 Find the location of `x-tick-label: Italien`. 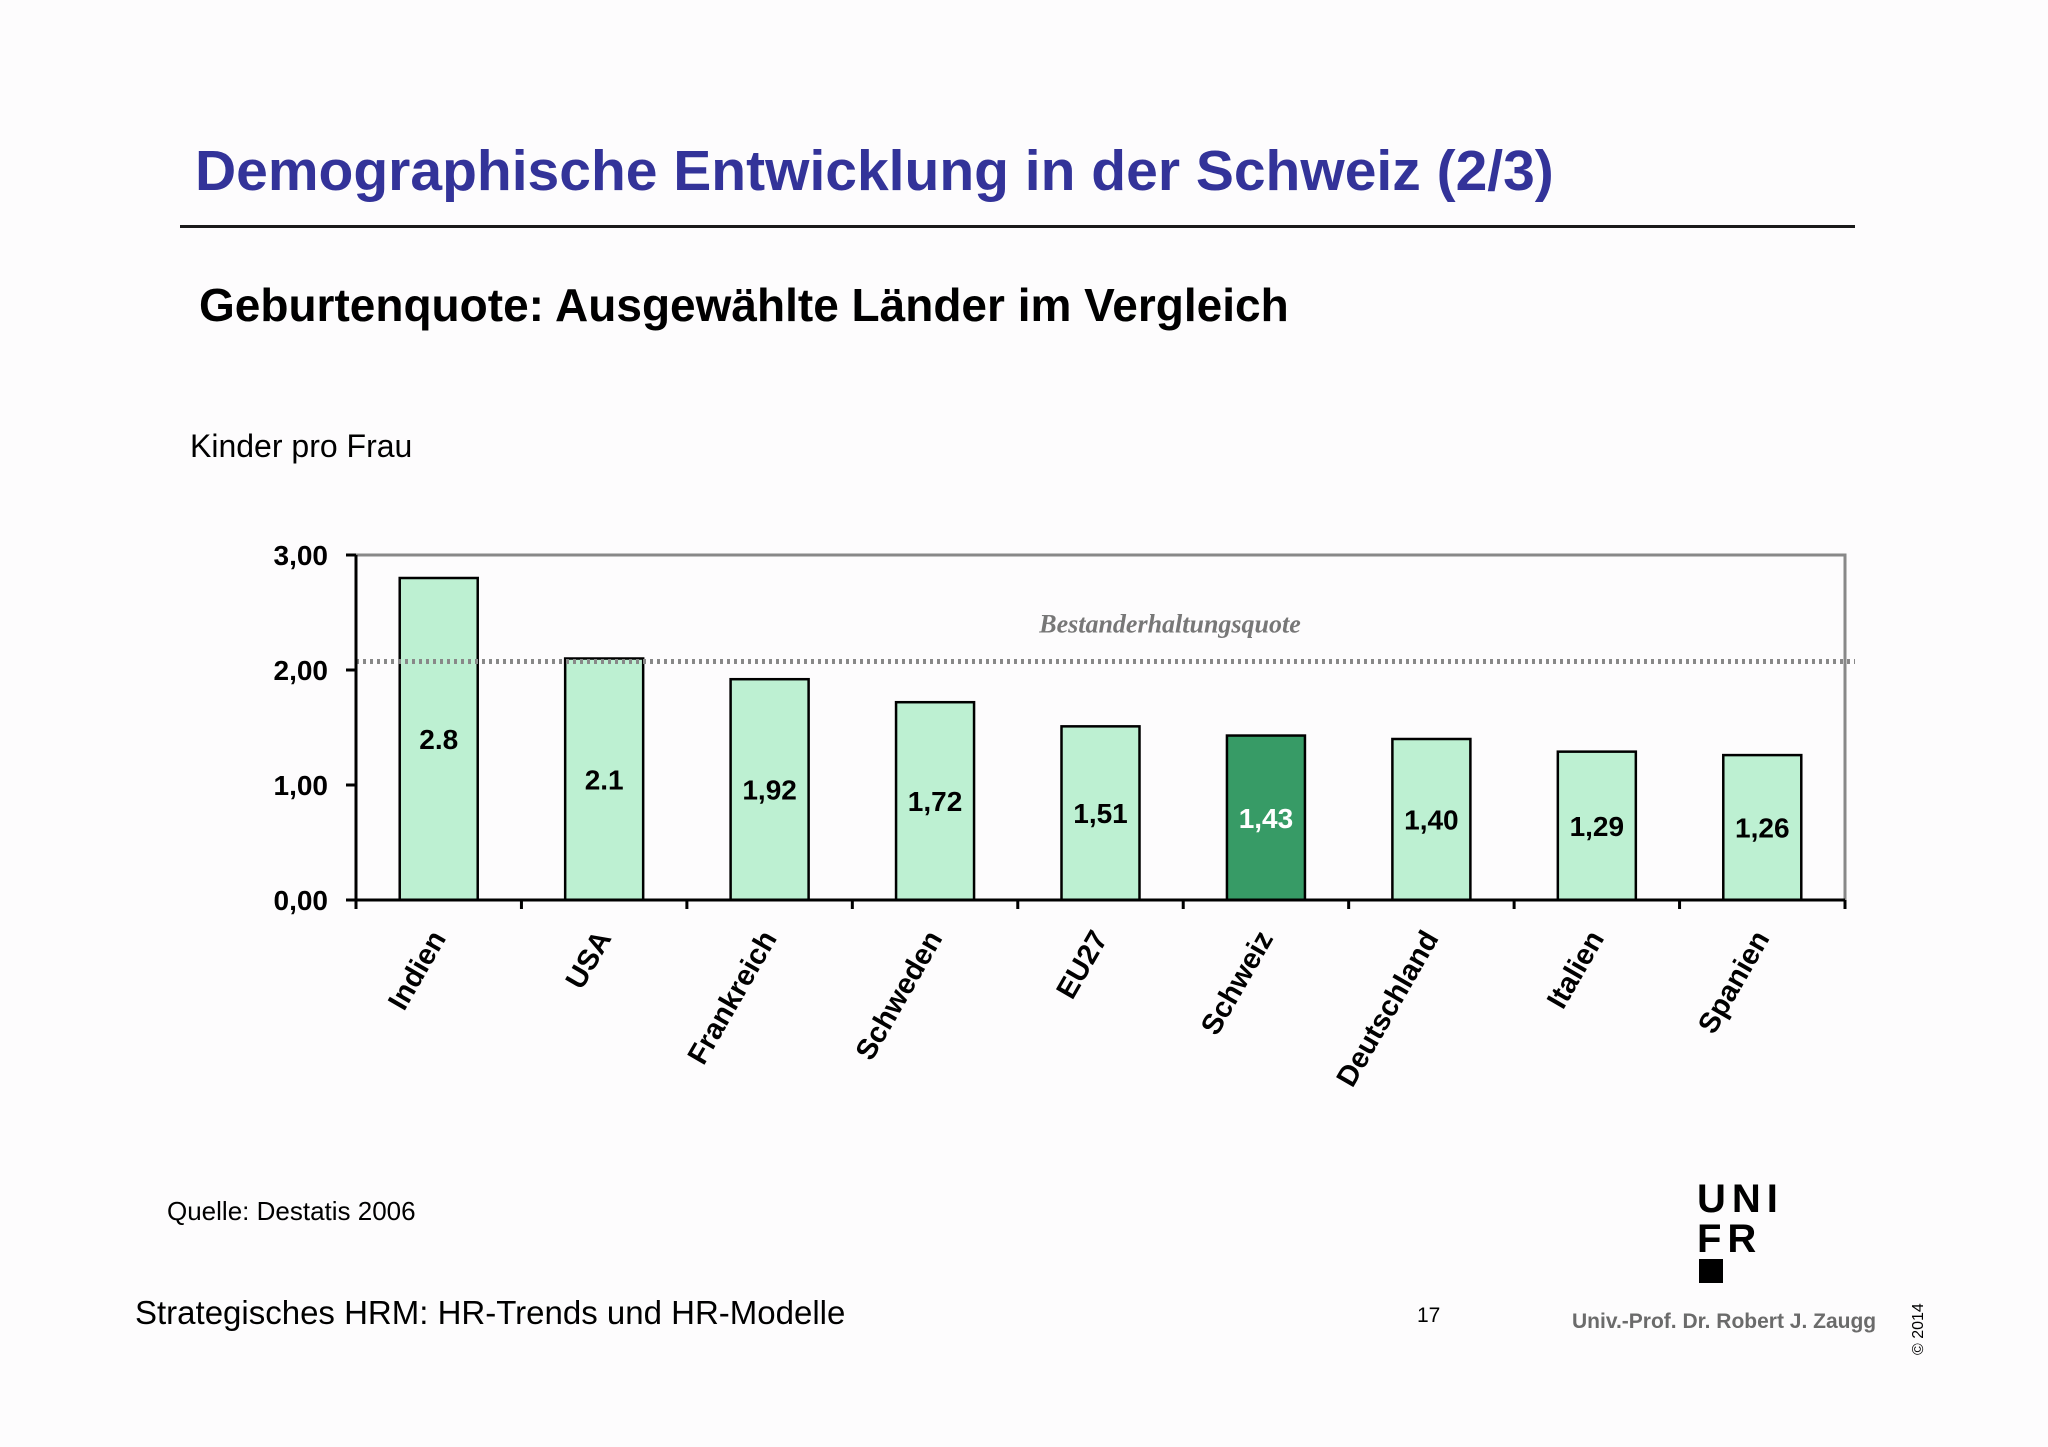

x-tick-label: Italien is located at coordinates (1576, 970).